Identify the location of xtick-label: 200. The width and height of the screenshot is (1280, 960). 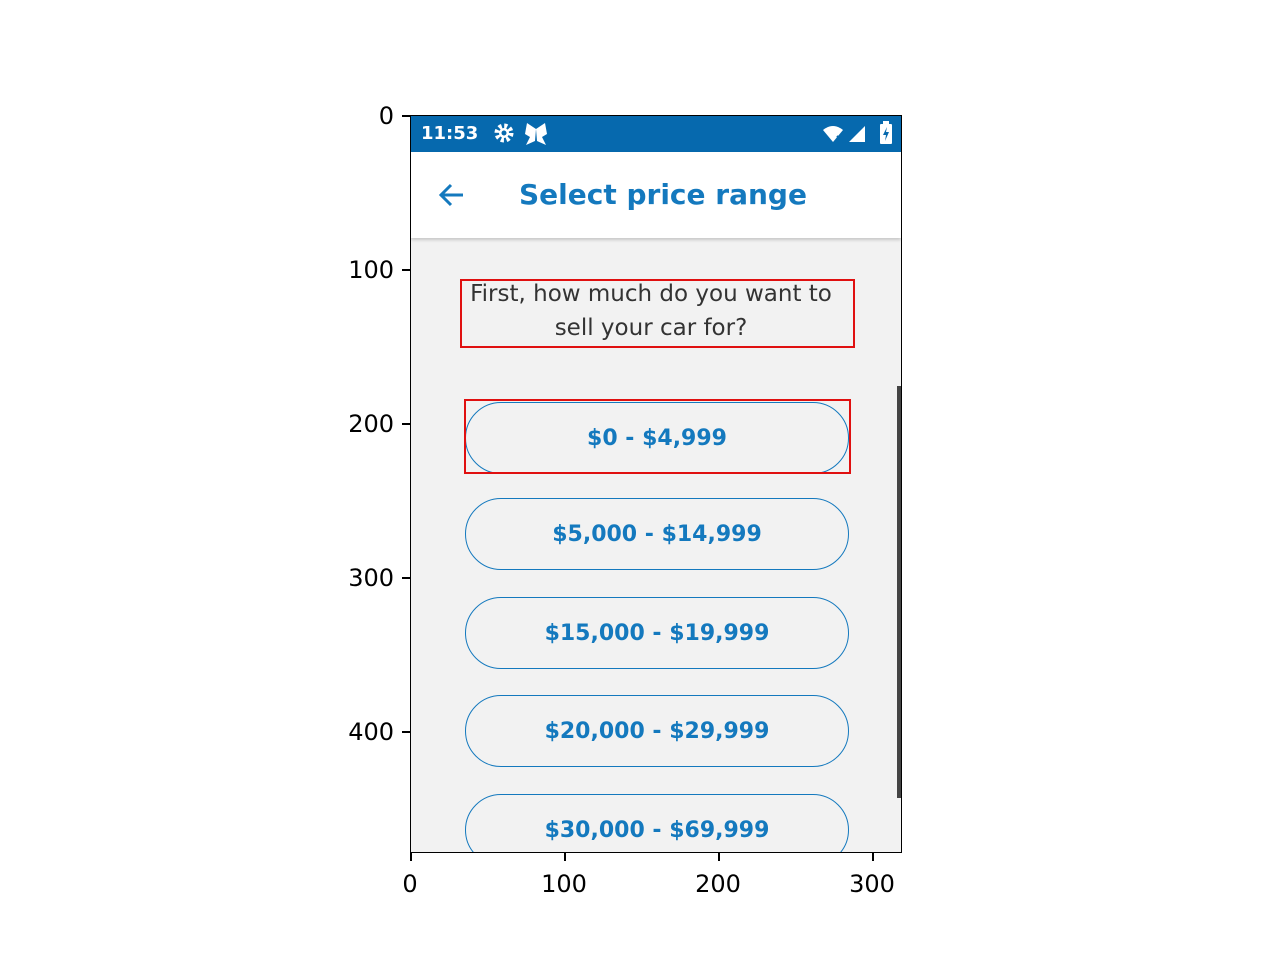
(718, 884).